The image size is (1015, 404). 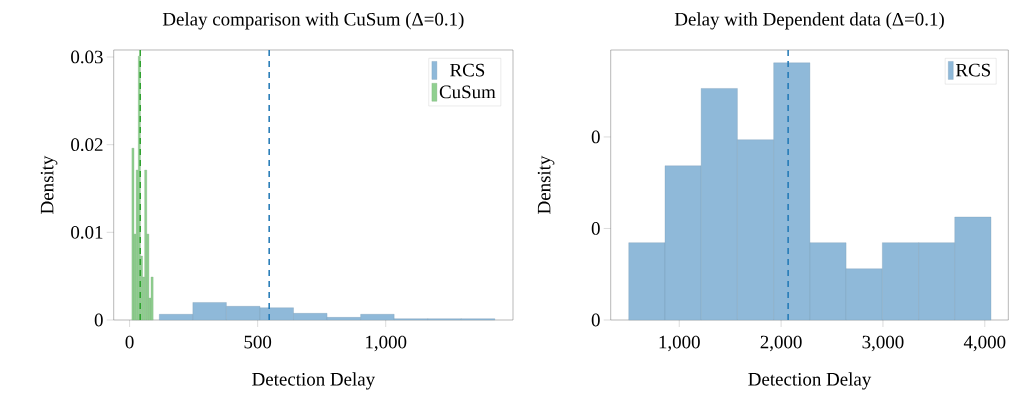 I want to click on x-tick-label: 3,000, so click(x=883, y=343).